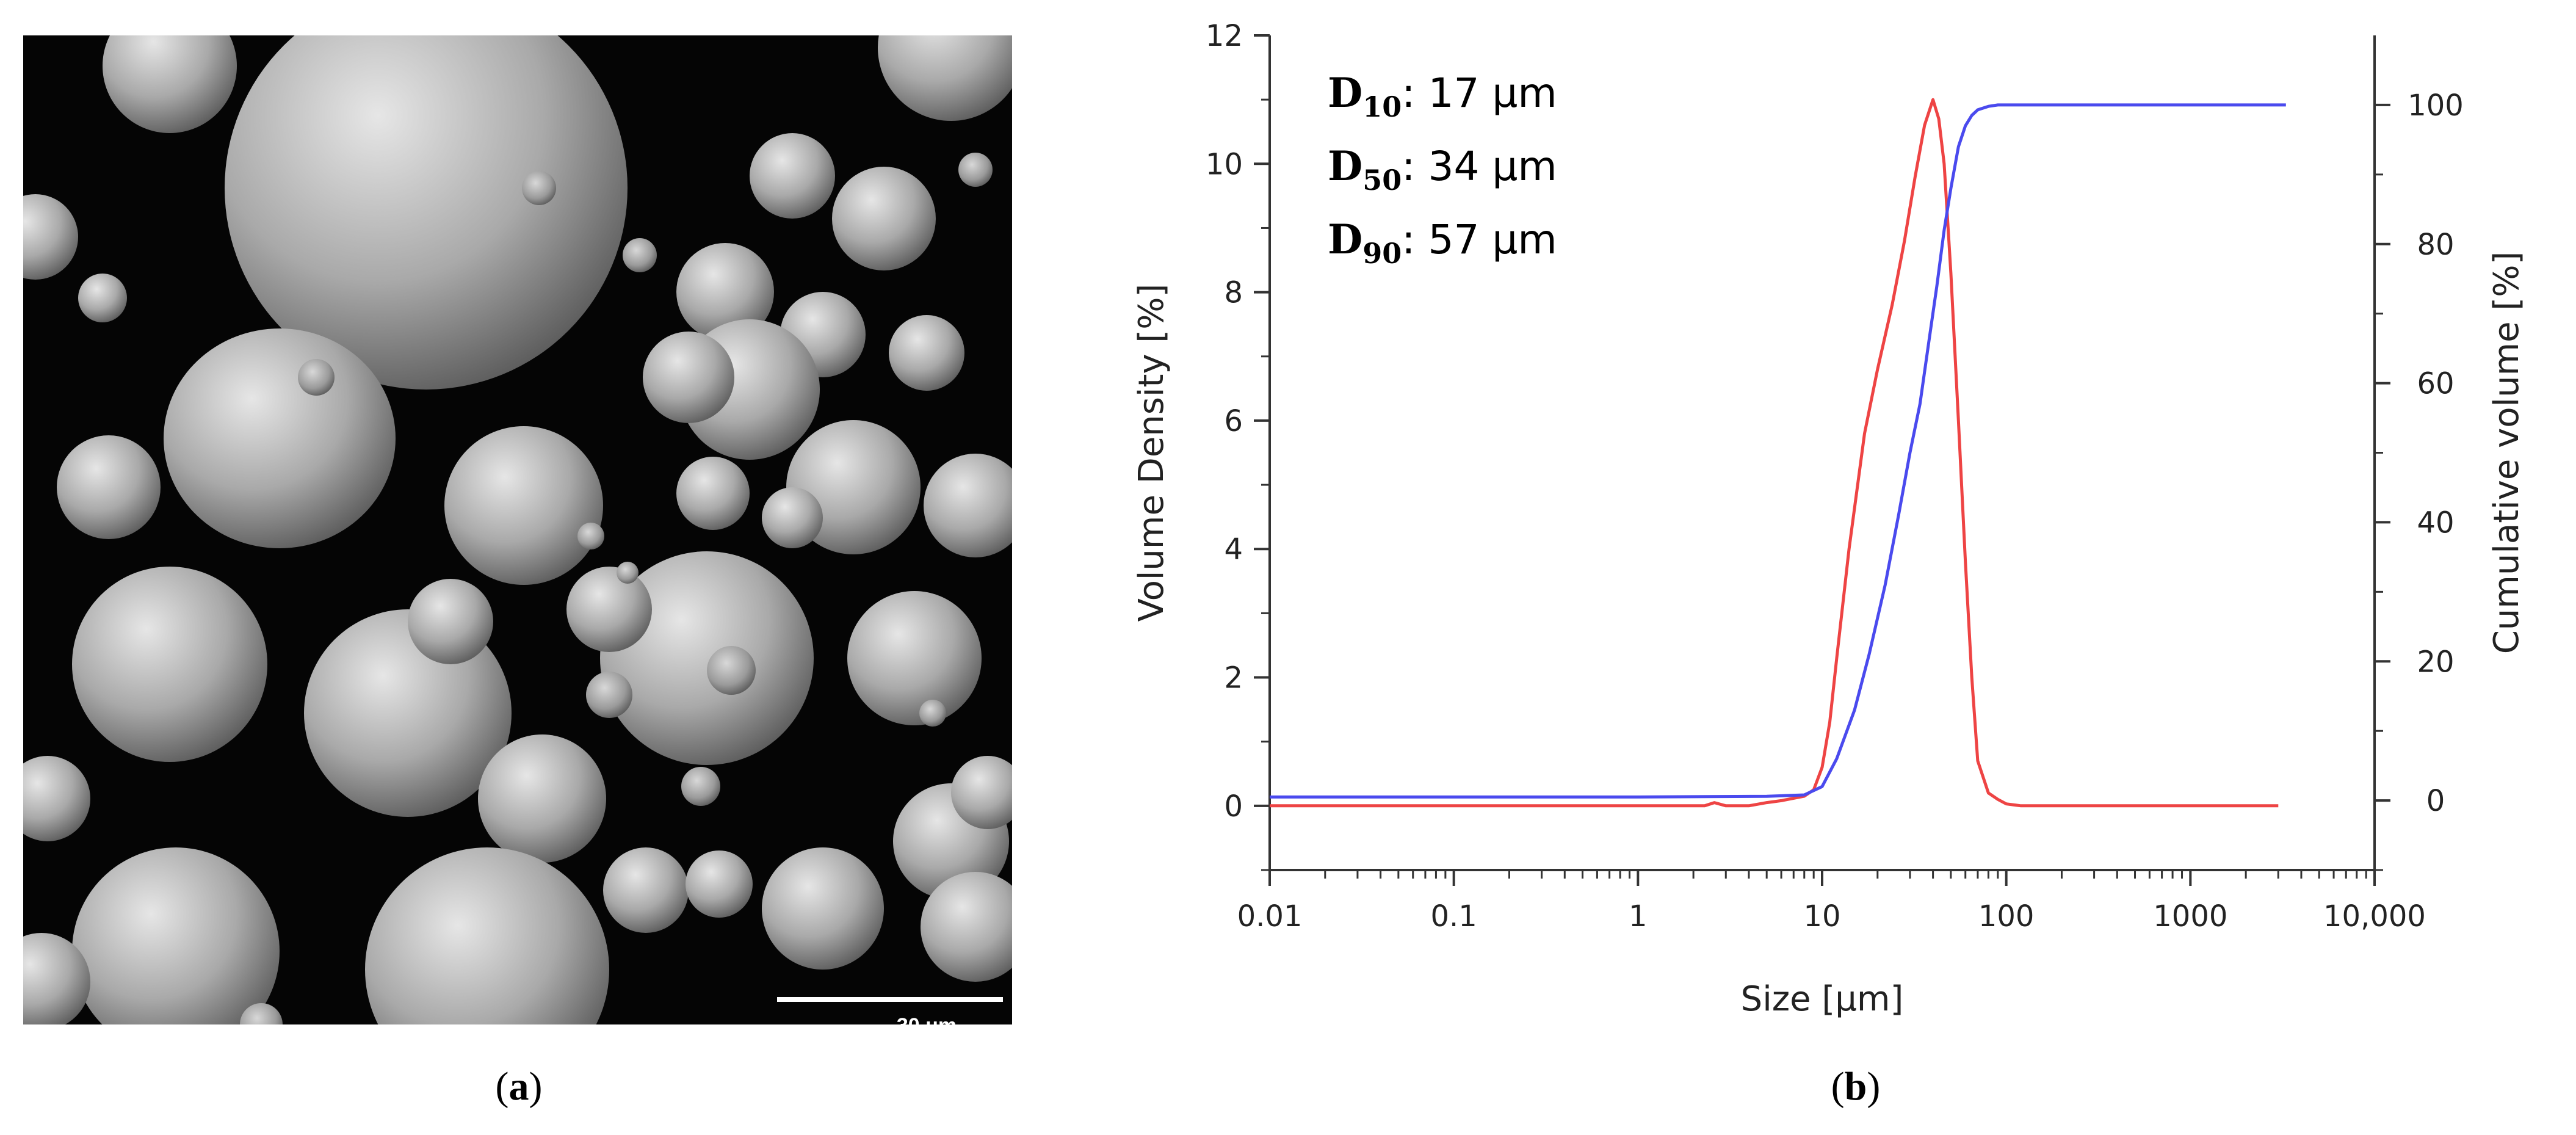  Describe the element at coordinates (1224, 36) in the screenshot. I see `y-left-tick-label: 12` at that location.